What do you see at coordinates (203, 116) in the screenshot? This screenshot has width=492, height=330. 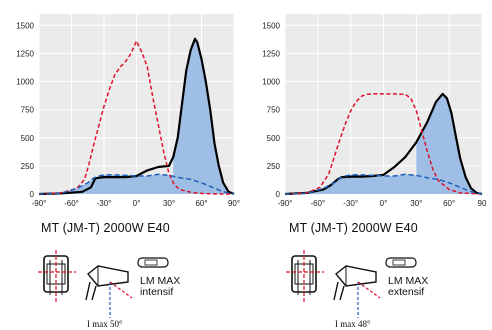 I see `beam-fill-area` at bounding box center [203, 116].